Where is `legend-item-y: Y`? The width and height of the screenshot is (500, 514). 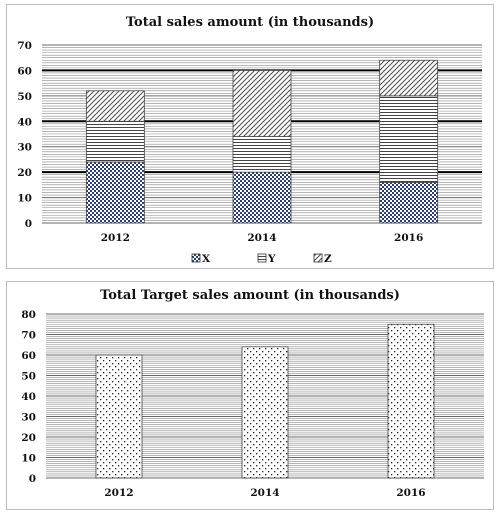 legend-item-y: Y is located at coordinates (266, 259).